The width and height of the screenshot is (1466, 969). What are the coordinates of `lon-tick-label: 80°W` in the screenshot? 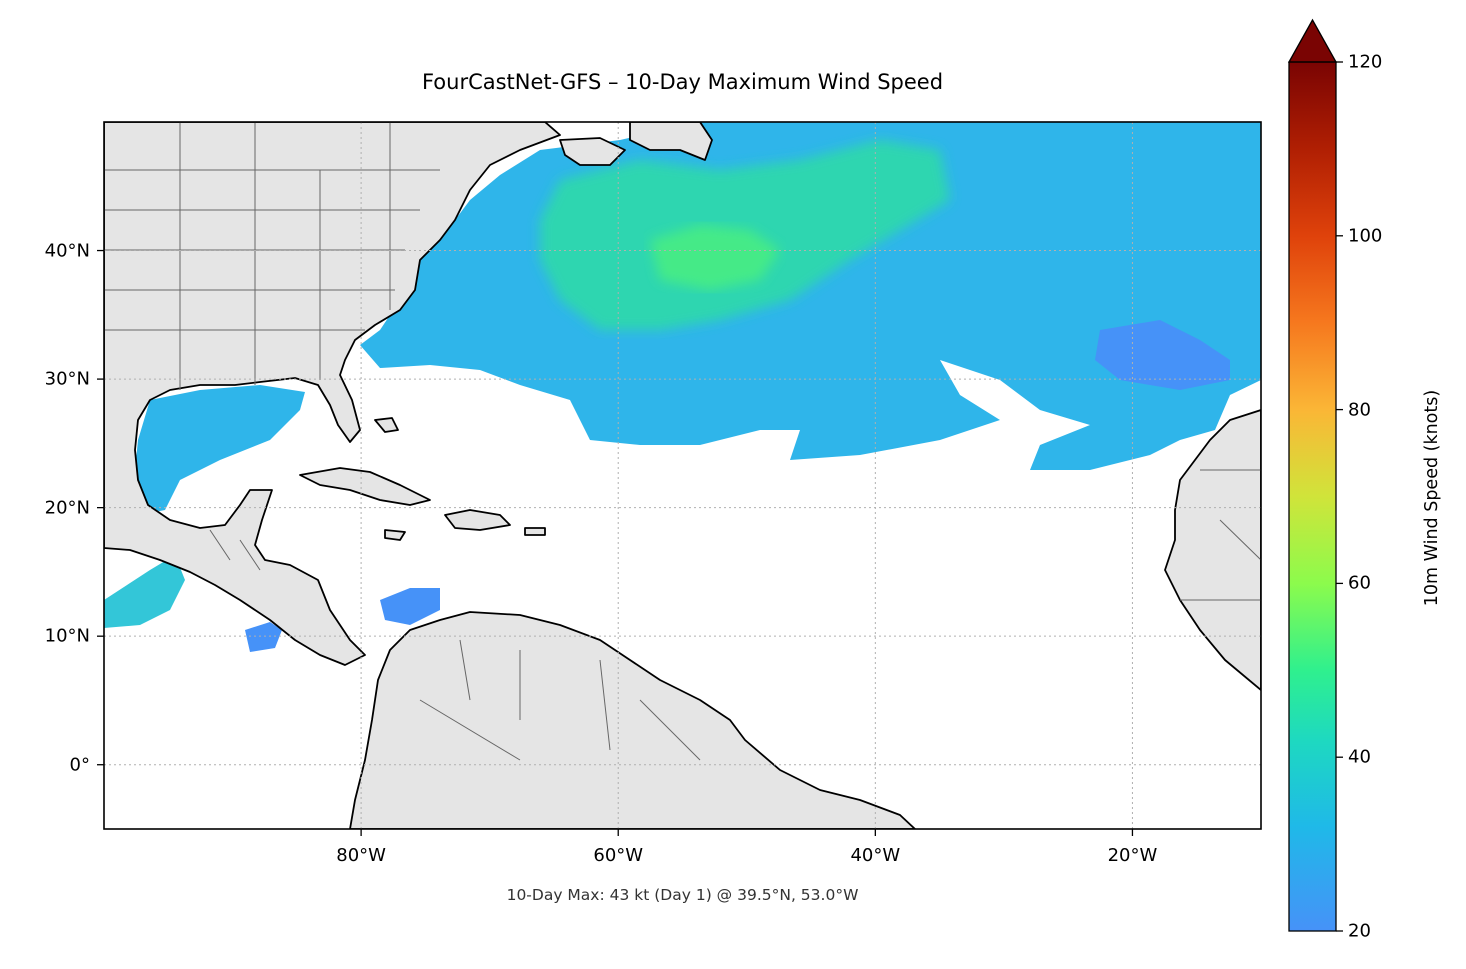 It's located at (361, 855).